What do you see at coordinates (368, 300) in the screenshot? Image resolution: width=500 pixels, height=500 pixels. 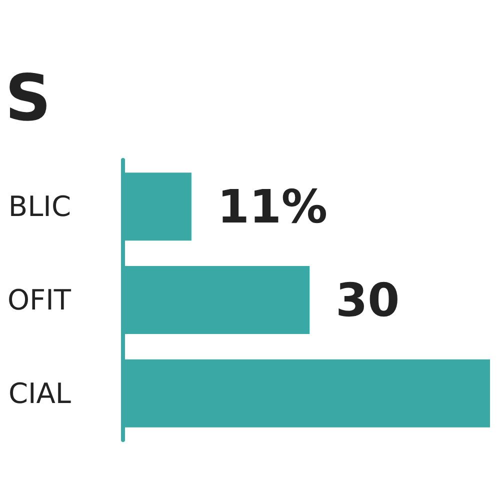 I see `data-label: 30` at bounding box center [368, 300].